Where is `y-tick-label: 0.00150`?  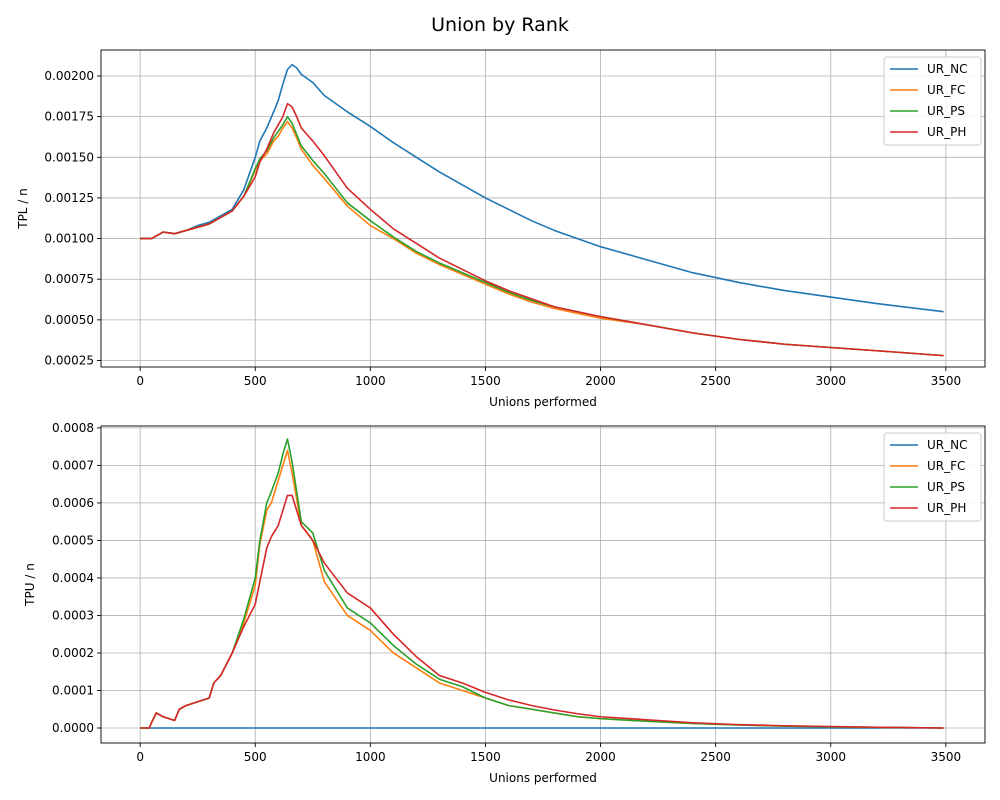
y-tick-label: 0.00150 is located at coordinates (69, 157).